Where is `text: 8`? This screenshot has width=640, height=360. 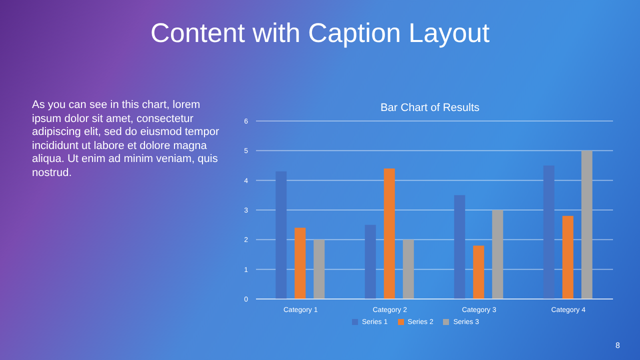
text: 8 is located at coordinates (617, 345).